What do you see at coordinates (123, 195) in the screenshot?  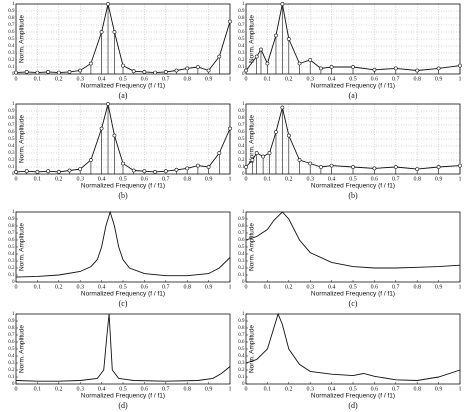 I see `panel-caption: (b)` at bounding box center [123, 195].